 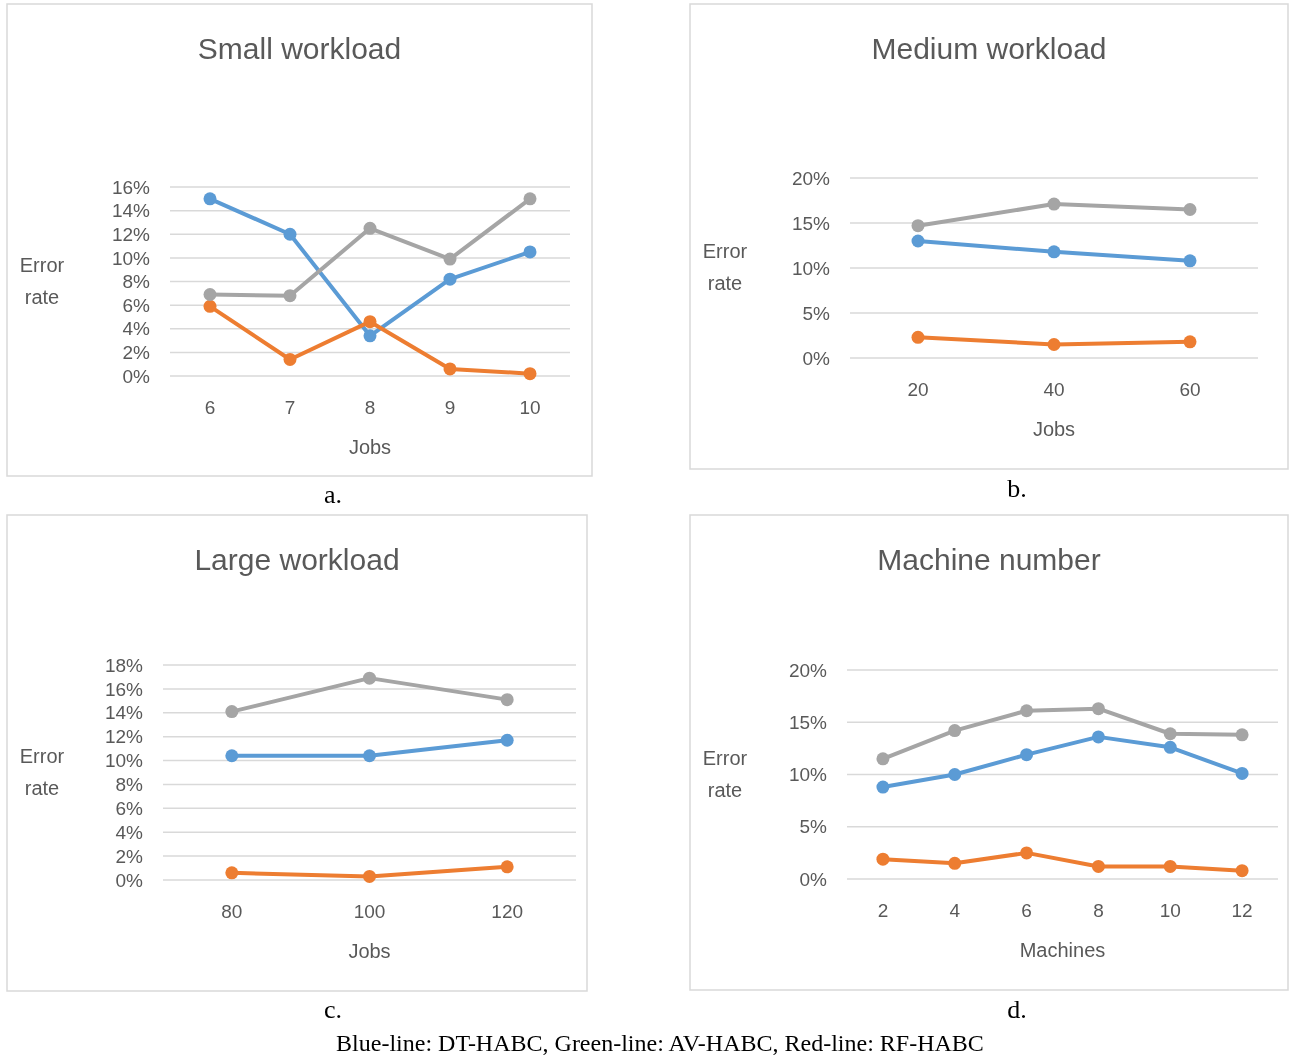 I want to click on y-tick-label: 2%, so click(x=129, y=856).